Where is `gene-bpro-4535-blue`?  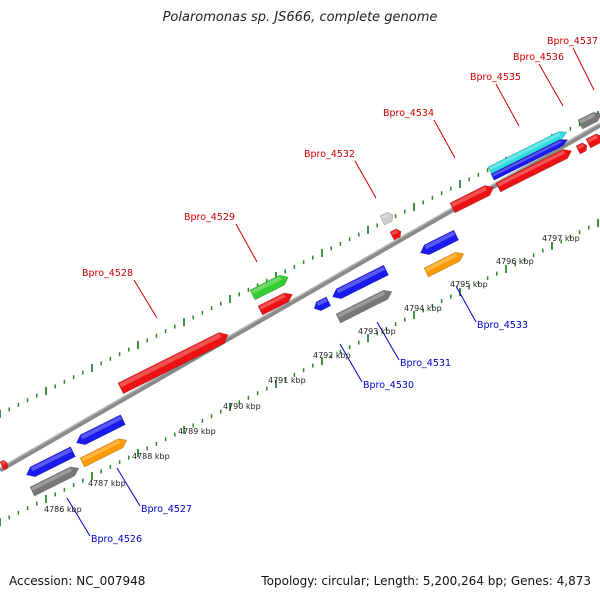 gene-bpro-4535-blue is located at coordinates (529, 160).